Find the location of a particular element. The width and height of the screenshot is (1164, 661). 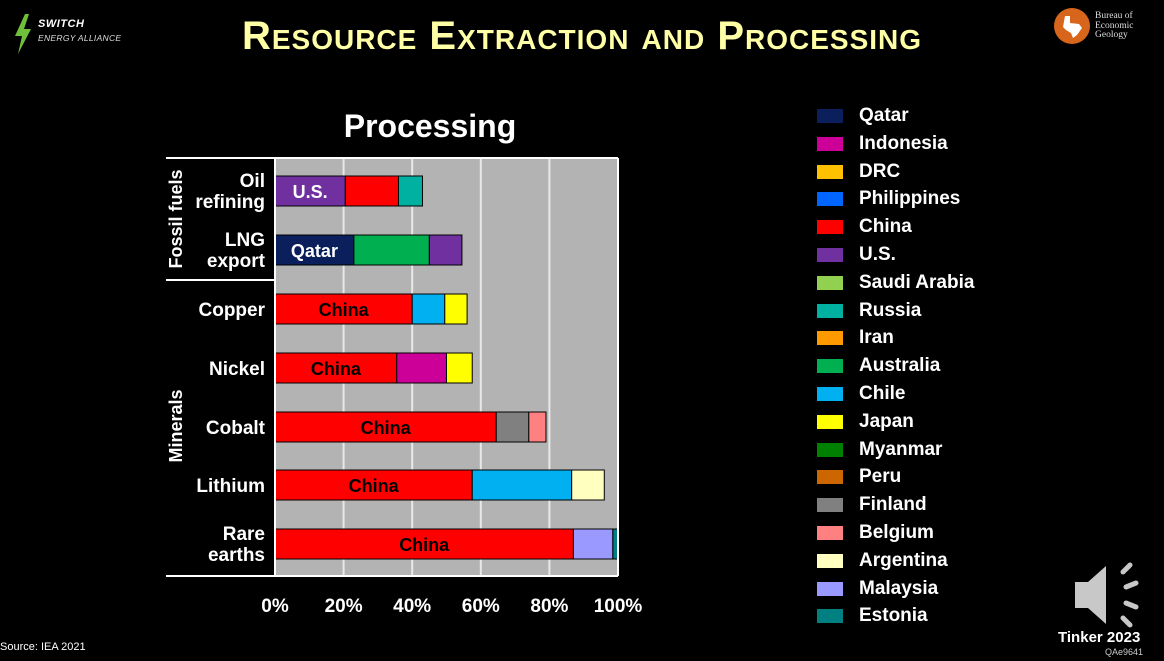

x-tick-label: 20% is located at coordinates (344, 606).